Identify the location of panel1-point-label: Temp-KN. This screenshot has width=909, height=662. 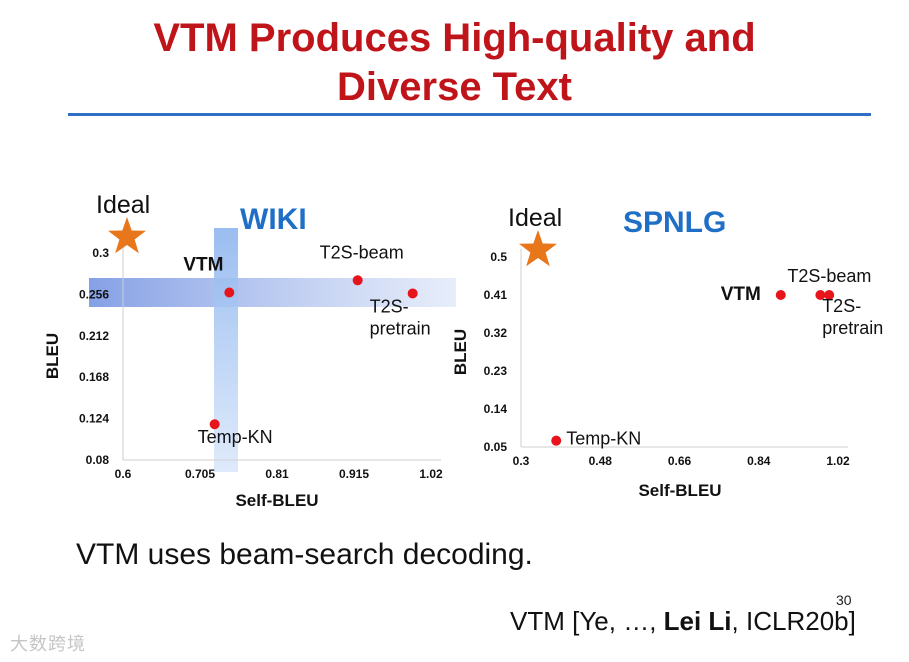
(235, 437).